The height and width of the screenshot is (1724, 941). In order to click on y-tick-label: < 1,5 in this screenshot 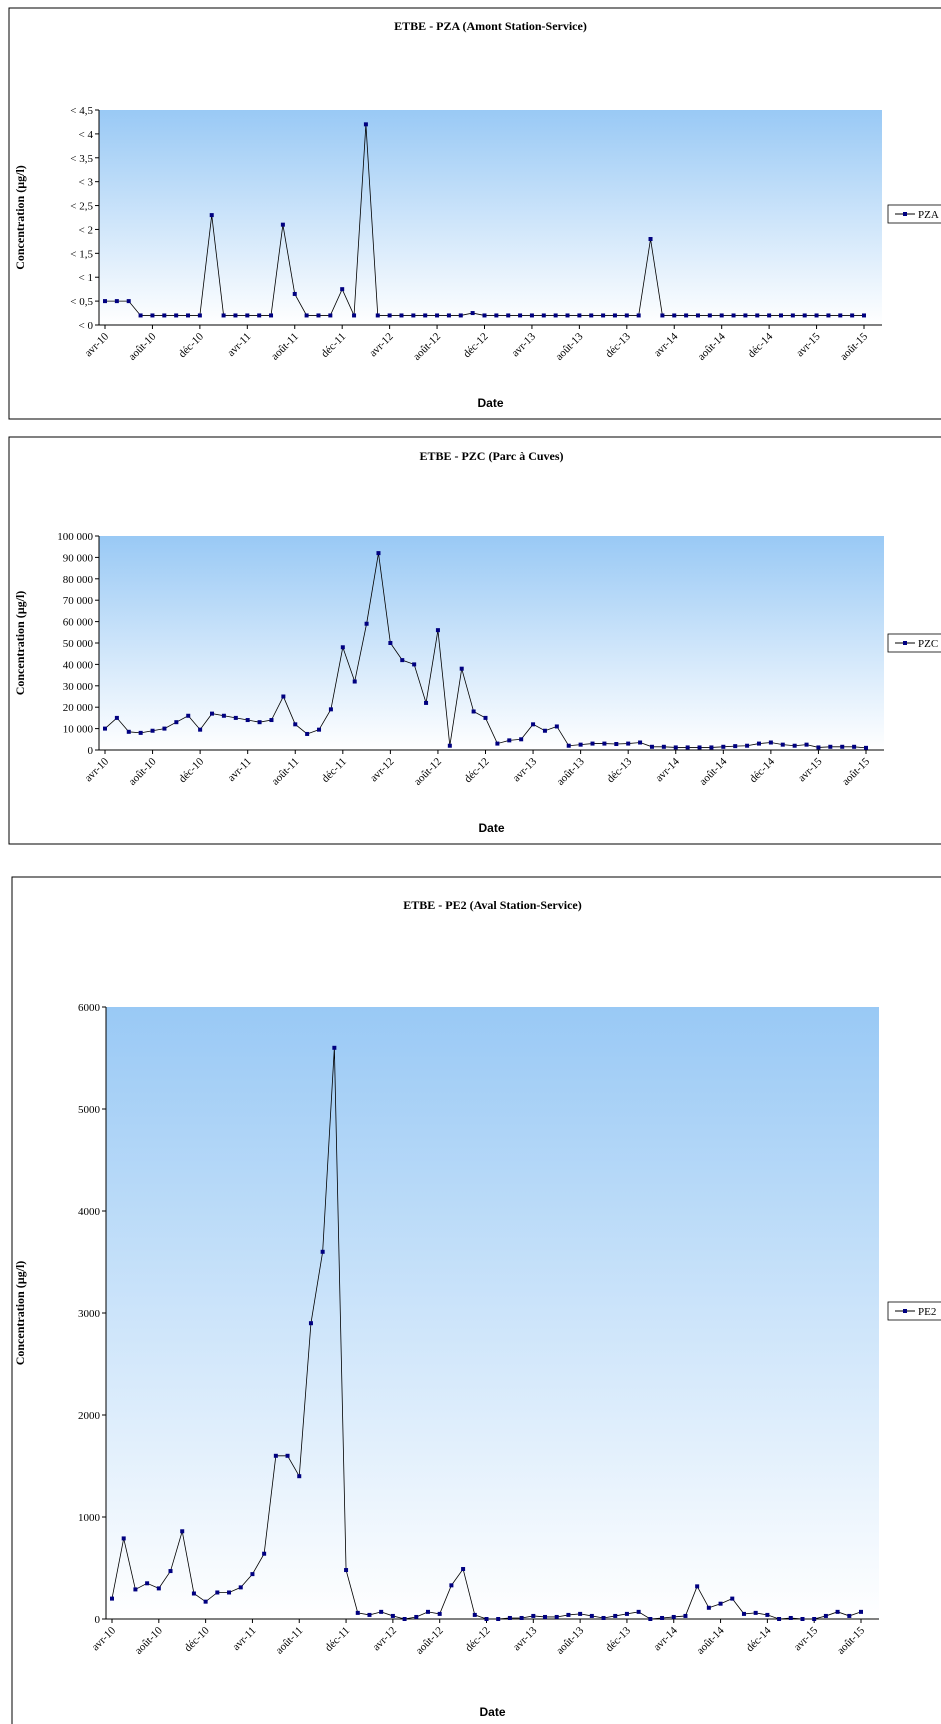, I will do `click(81, 254)`.